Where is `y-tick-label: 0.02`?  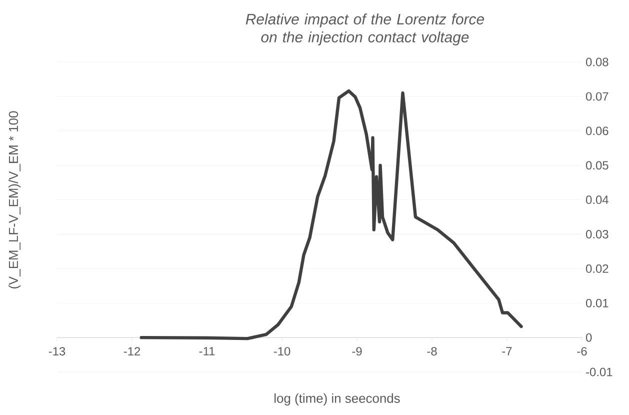
y-tick-label: 0.02 is located at coordinates (597, 268).